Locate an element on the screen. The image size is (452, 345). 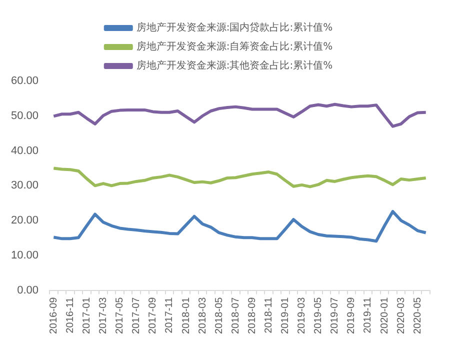
y-tick-label: 0.00 is located at coordinates (28, 290).